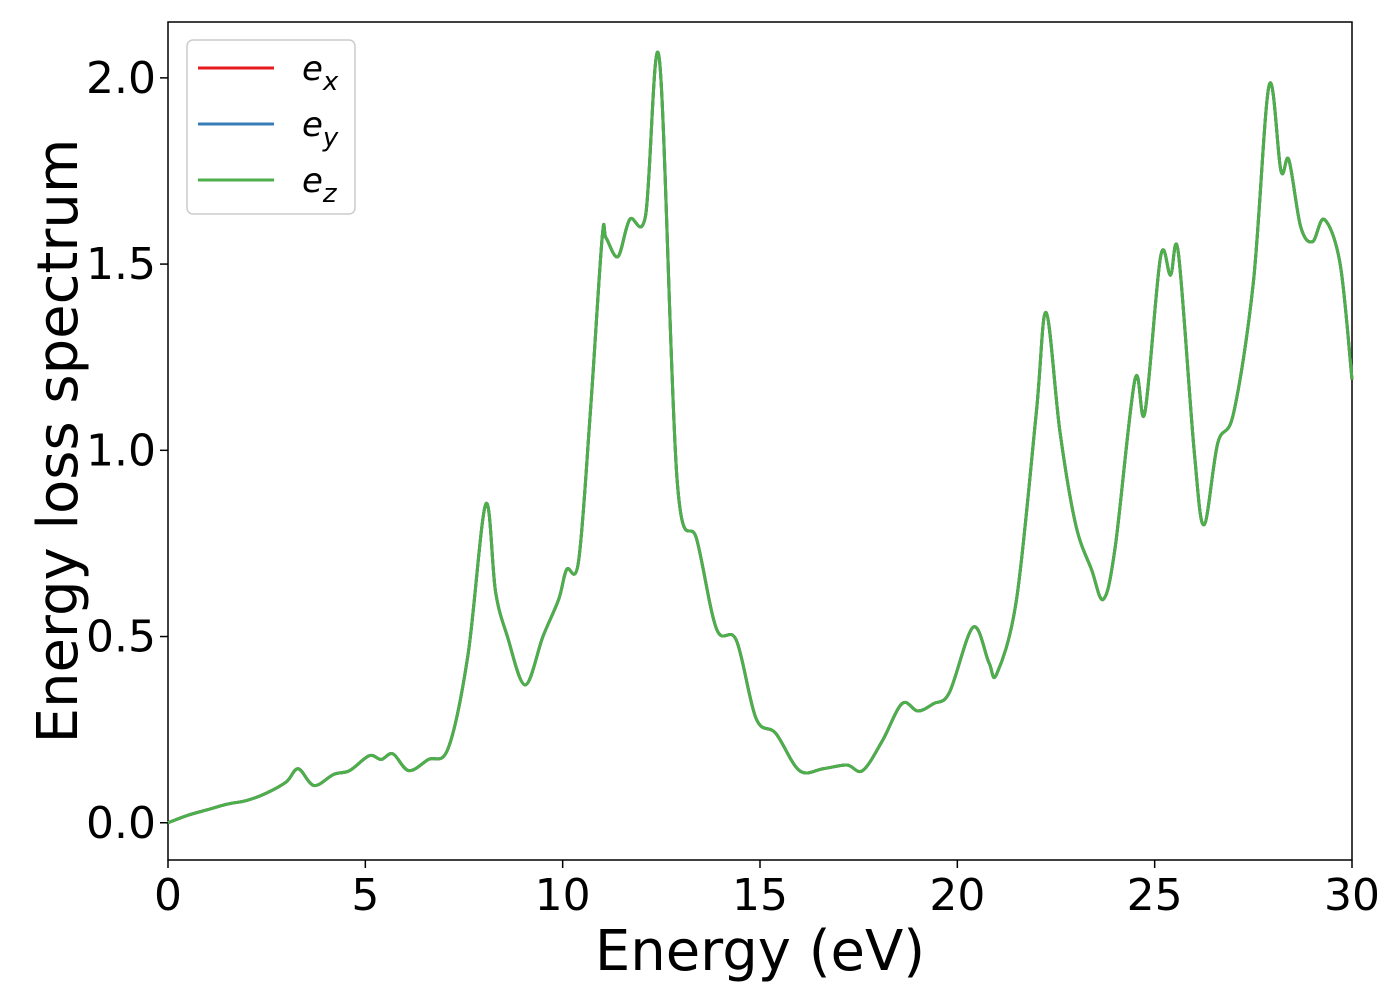 Image resolution: width=1400 pixels, height=1000 pixels. I want to click on x-tick-label: 20, so click(957, 895).